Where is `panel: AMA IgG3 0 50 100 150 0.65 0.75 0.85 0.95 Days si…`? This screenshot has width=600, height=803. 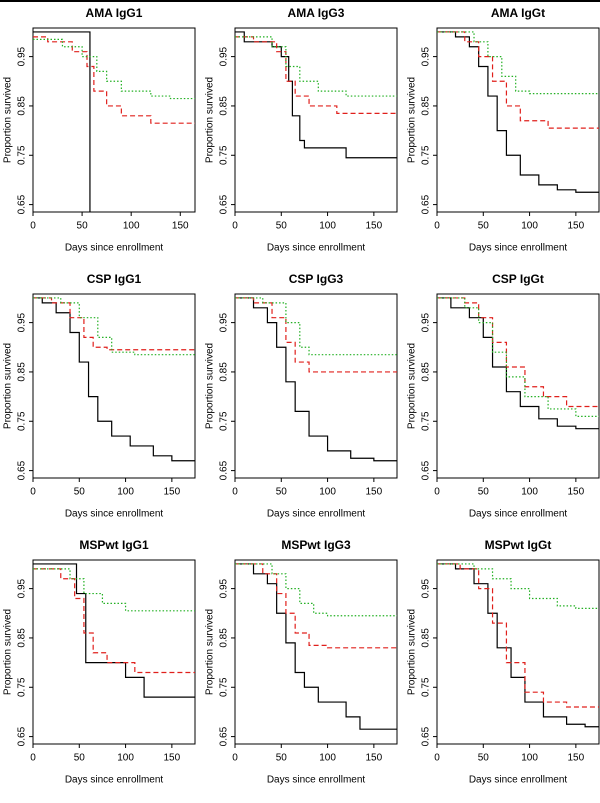 panel: AMA IgG3 0 50 100 150 0.65 0.75 0.85 0.95 Days si… is located at coordinates (301, 130).